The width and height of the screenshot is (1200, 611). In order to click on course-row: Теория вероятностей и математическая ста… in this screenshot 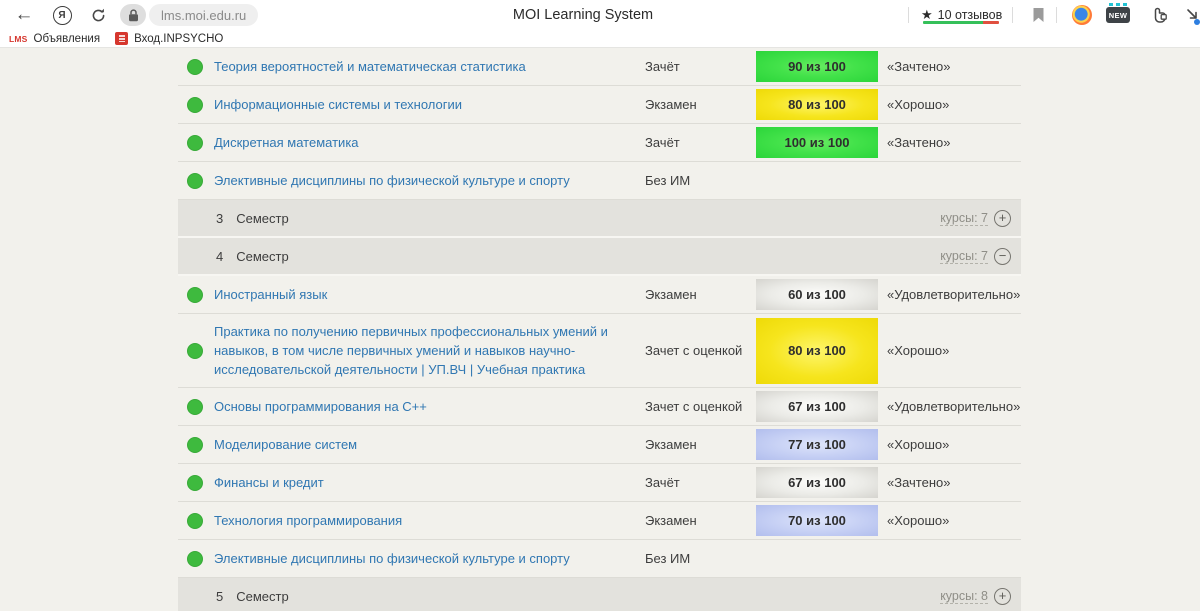, I will do `click(599, 67)`.